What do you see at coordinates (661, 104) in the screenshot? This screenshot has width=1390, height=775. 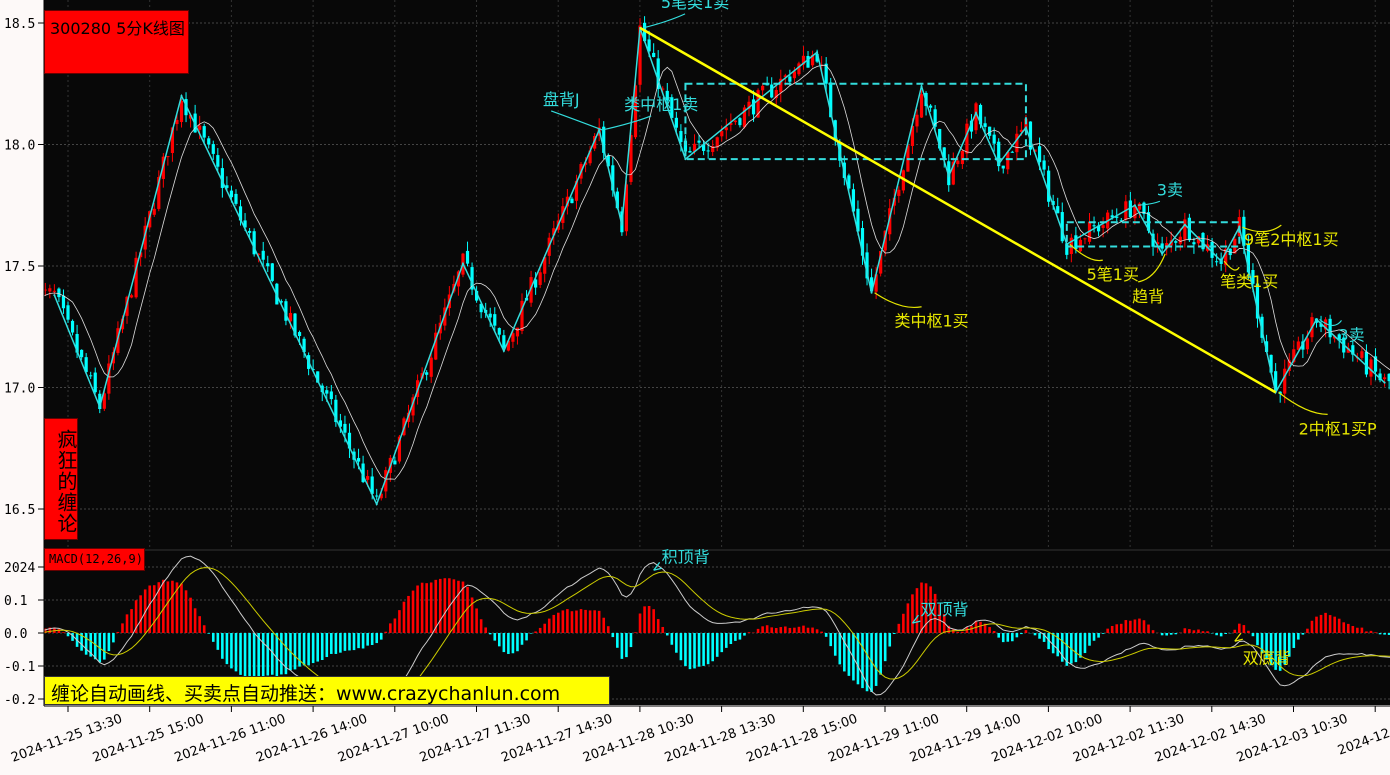 I see `annotation-label: 类中枢1卖` at bounding box center [661, 104].